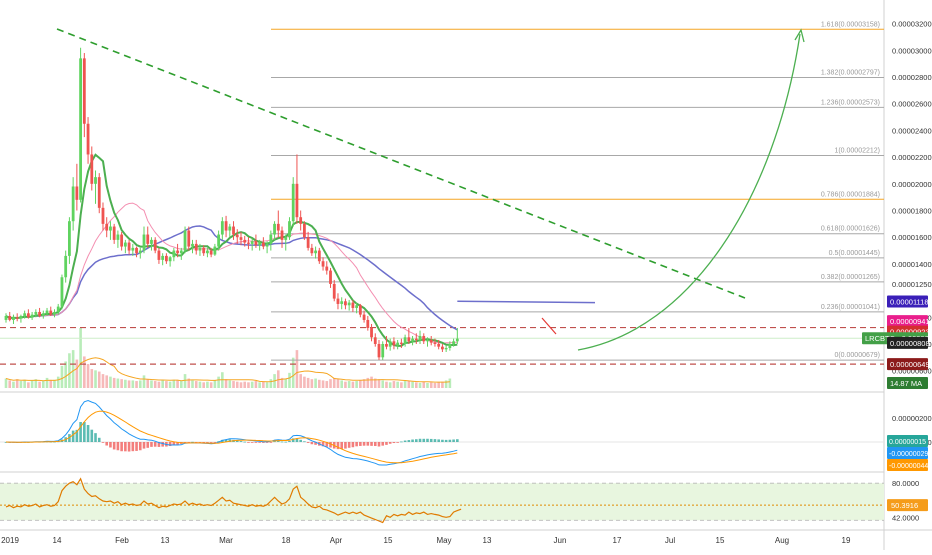  Describe the element at coordinates (846, 540) in the screenshot. I see `time-axis-tick: 19` at that location.